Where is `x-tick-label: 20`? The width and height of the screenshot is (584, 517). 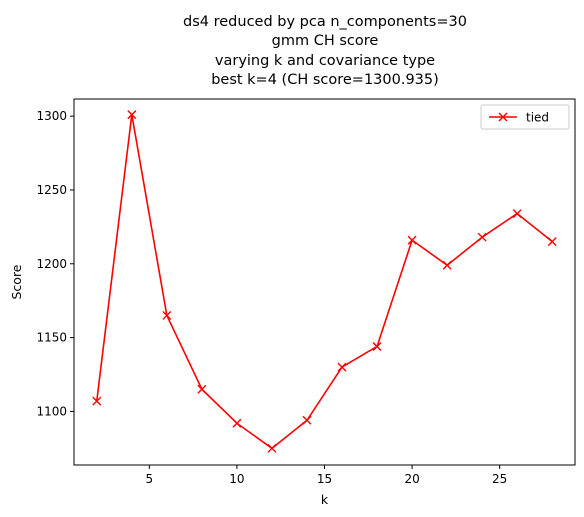 x-tick-label: 20 is located at coordinates (411, 479).